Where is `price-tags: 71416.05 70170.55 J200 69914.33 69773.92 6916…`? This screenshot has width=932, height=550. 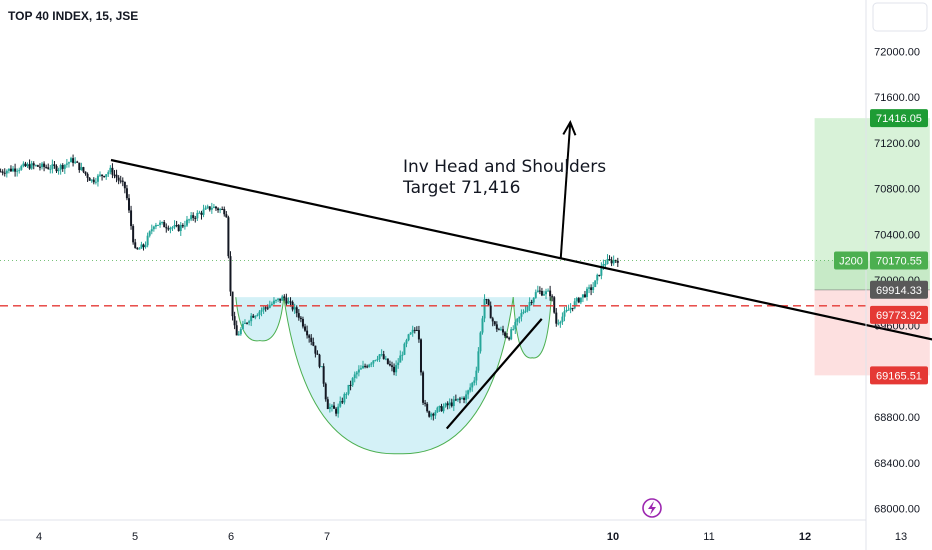 price-tags: 71416.05 70170.55 J200 69914.33 69773.92 6916… is located at coordinates (881, 247).